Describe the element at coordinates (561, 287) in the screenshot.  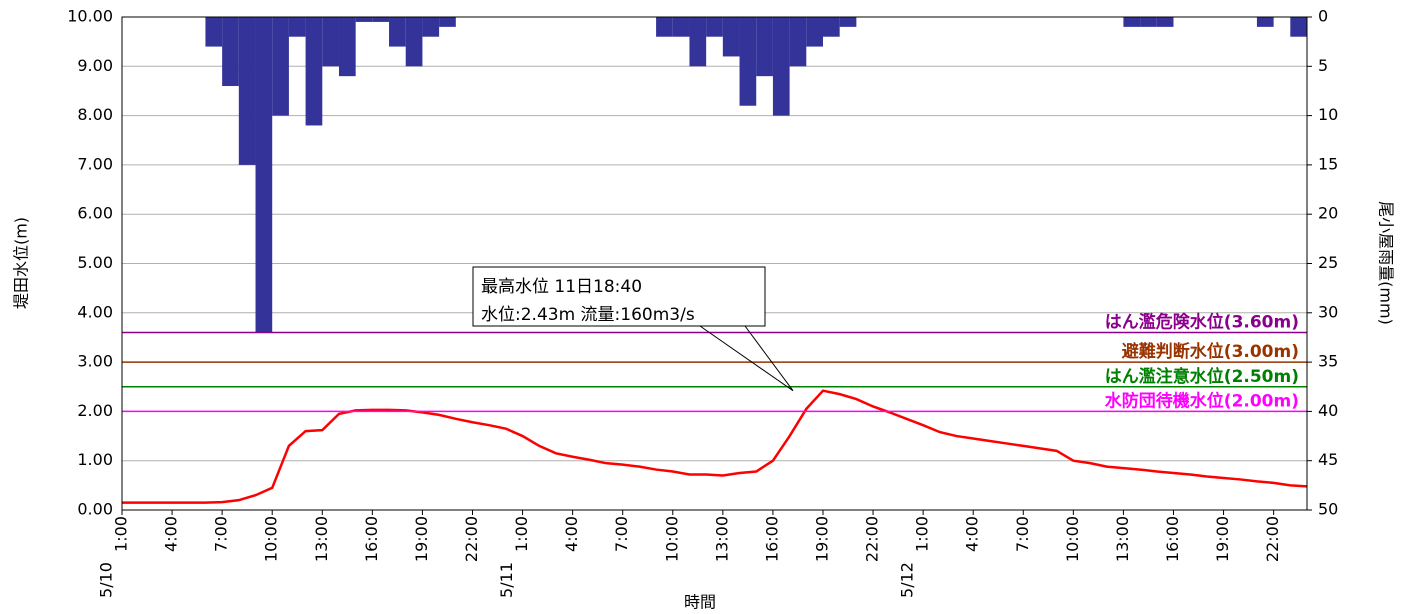
I see `annotation-text: 最高水位 11日18:40` at that location.